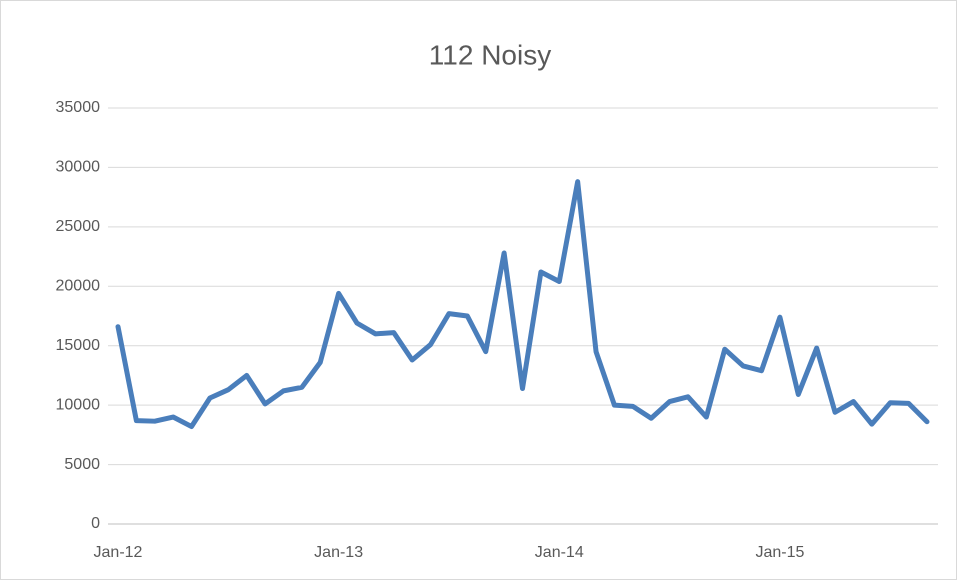 The height and width of the screenshot is (580, 957). What do you see at coordinates (118, 552) in the screenshot?
I see `x-tick-label: Jan-12` at bounding box center [118, 552].